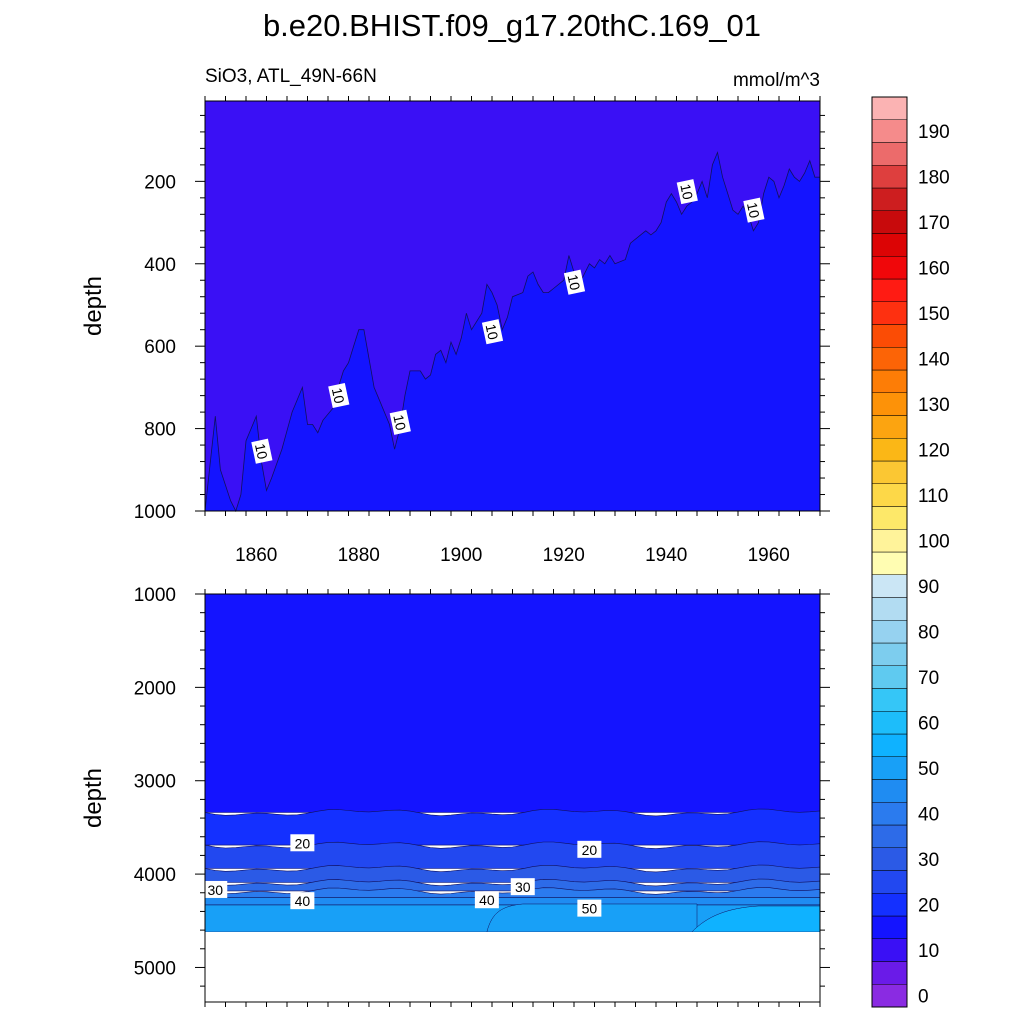  I want to click on colorbar-frame, so click(889, 552).